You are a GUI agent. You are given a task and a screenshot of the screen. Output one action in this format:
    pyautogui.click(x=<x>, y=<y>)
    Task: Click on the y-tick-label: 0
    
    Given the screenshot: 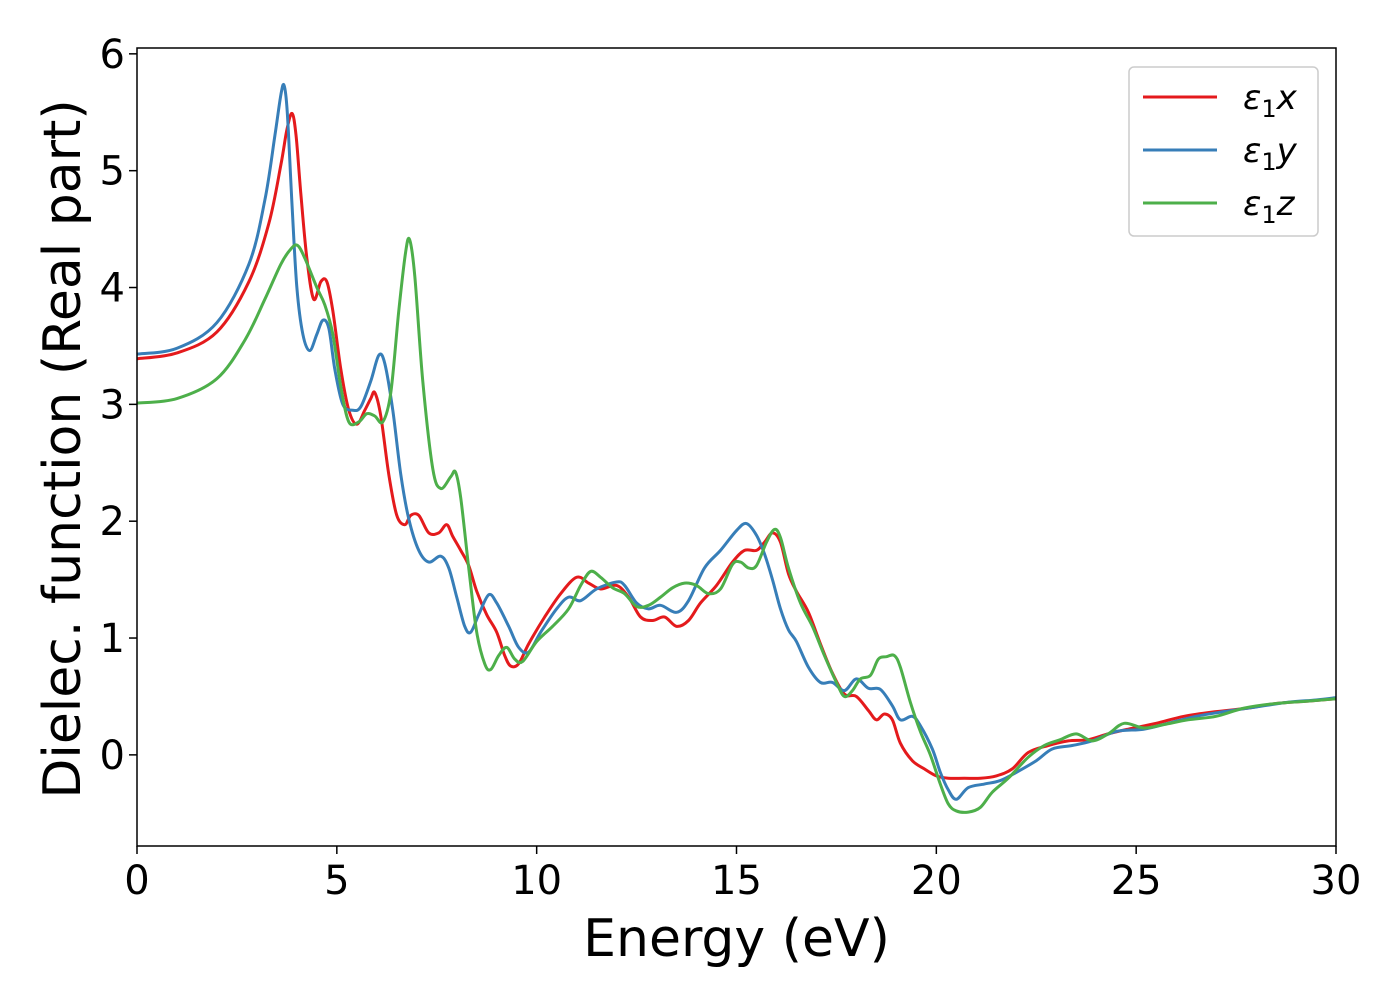 What is the action you would take?
    pyautogui.click(x=112, y=756)
    